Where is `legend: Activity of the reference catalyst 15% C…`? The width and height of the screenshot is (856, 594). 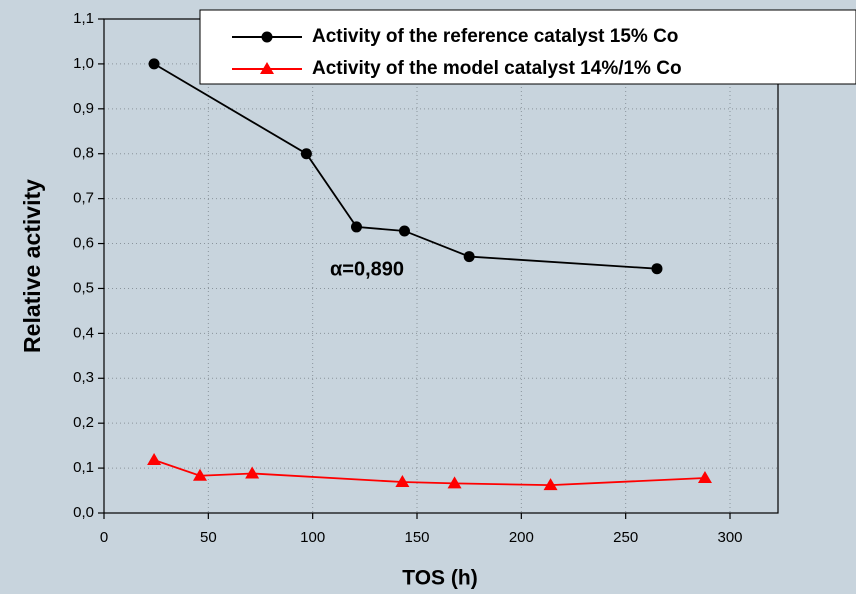 legend: Activity of the reference catalyst 15% C… is located at coordinates (527, 47).